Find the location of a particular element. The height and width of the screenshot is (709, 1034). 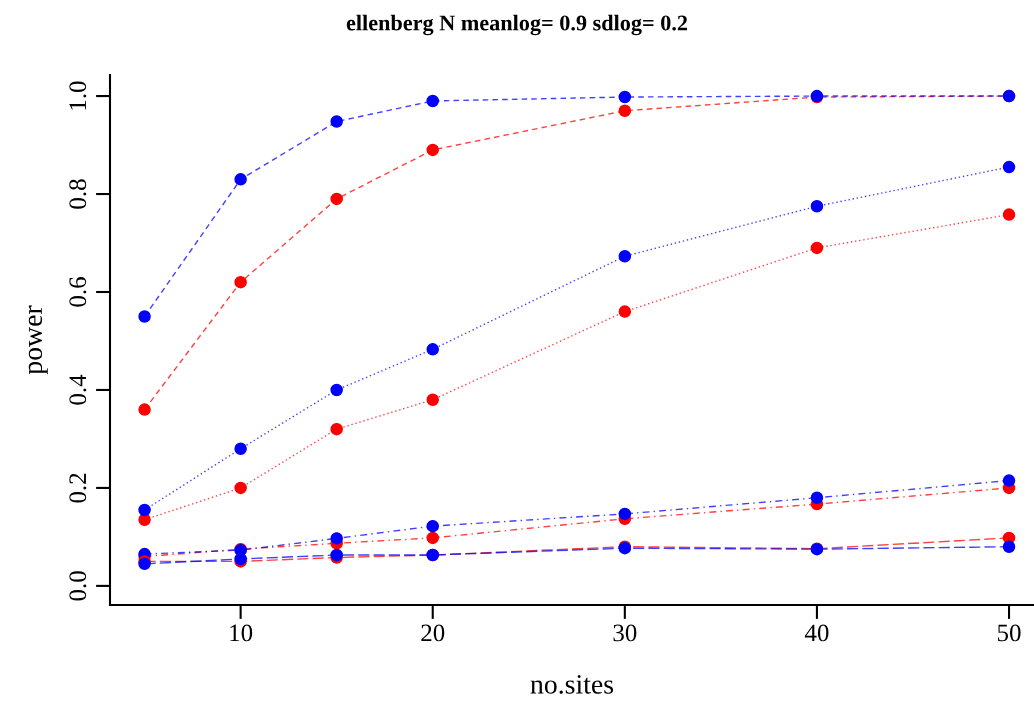

x-tick-label: 20 is located at coordinates (433, 633).